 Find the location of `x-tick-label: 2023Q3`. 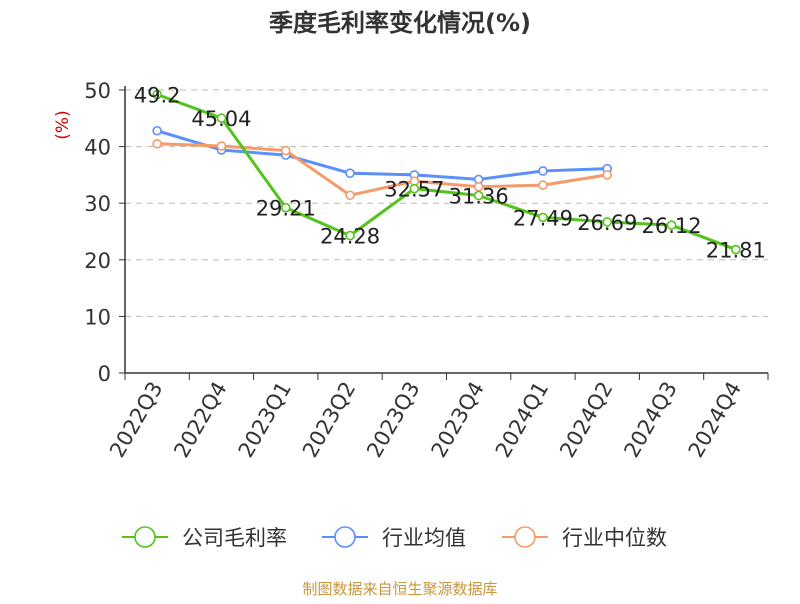

x-tick-label: 2023Q3 is located at coordinates (393, 420).